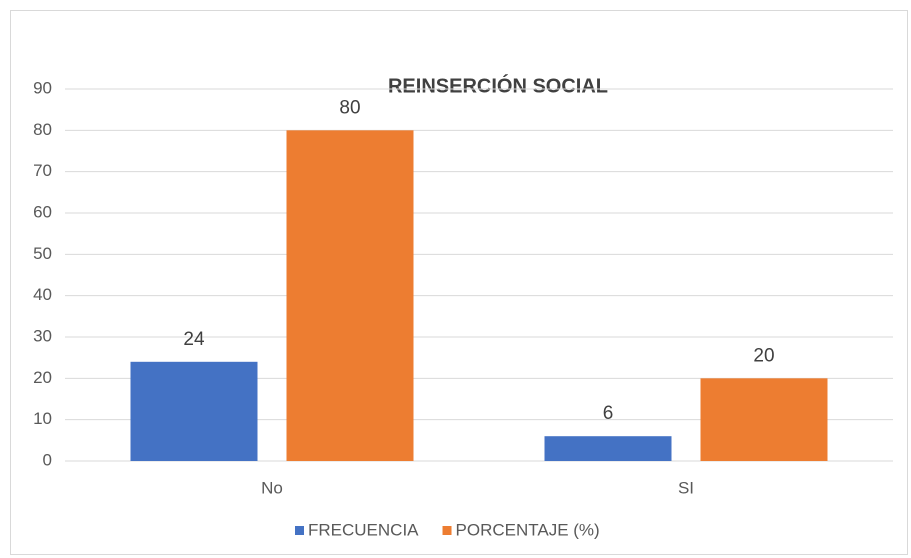 This screenshot has width=911, height=558. Describe the element at coordinates (42, 294) in the screenshot. I see `y-tick-label: 40` at that location.